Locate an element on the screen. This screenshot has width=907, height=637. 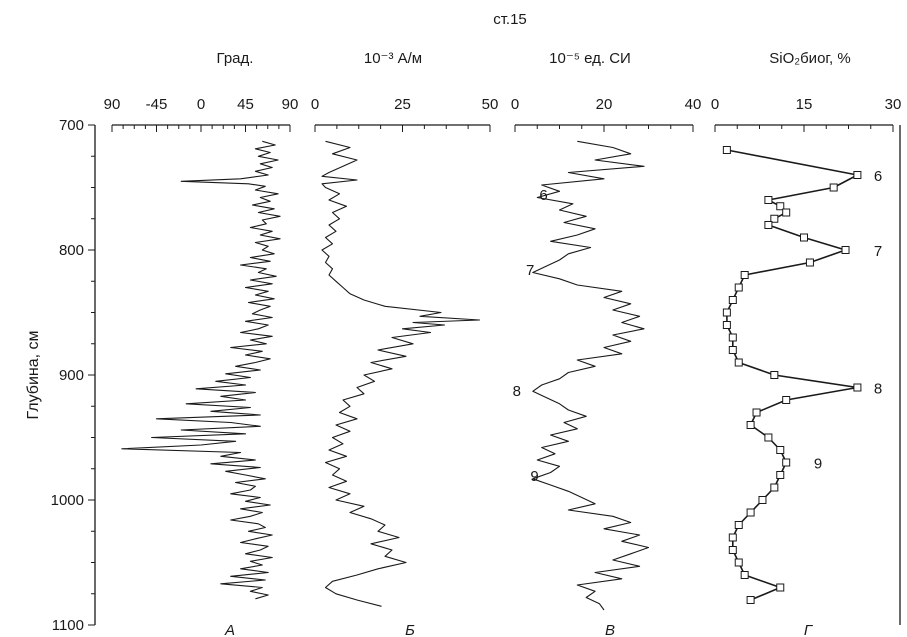
panel-title: 10⁻⁵ ед. СИ is located at coordinates (590, 58).